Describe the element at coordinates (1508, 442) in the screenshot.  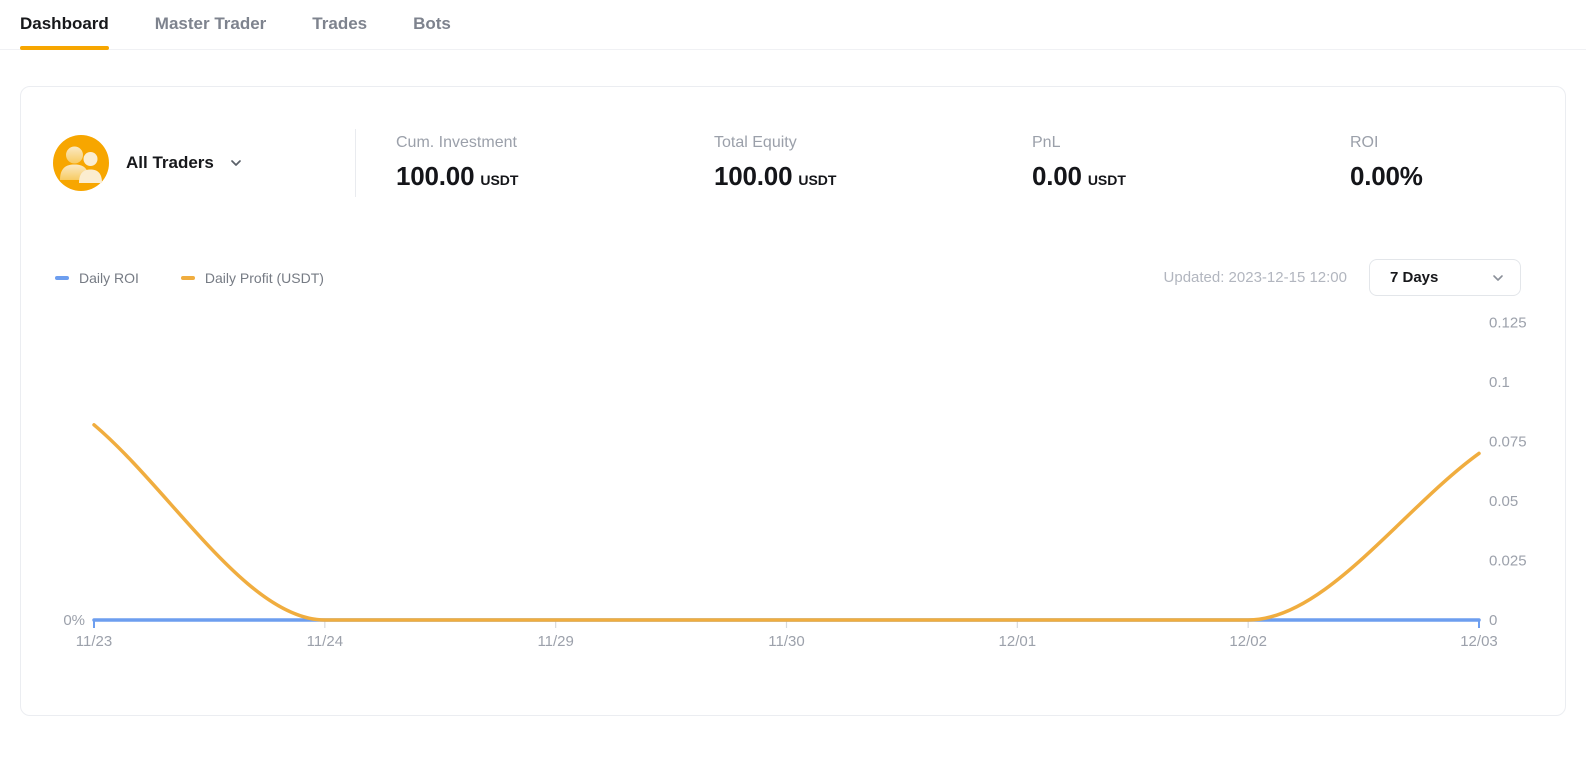
I see `y-axis-tick-label: 0.075` at that location.